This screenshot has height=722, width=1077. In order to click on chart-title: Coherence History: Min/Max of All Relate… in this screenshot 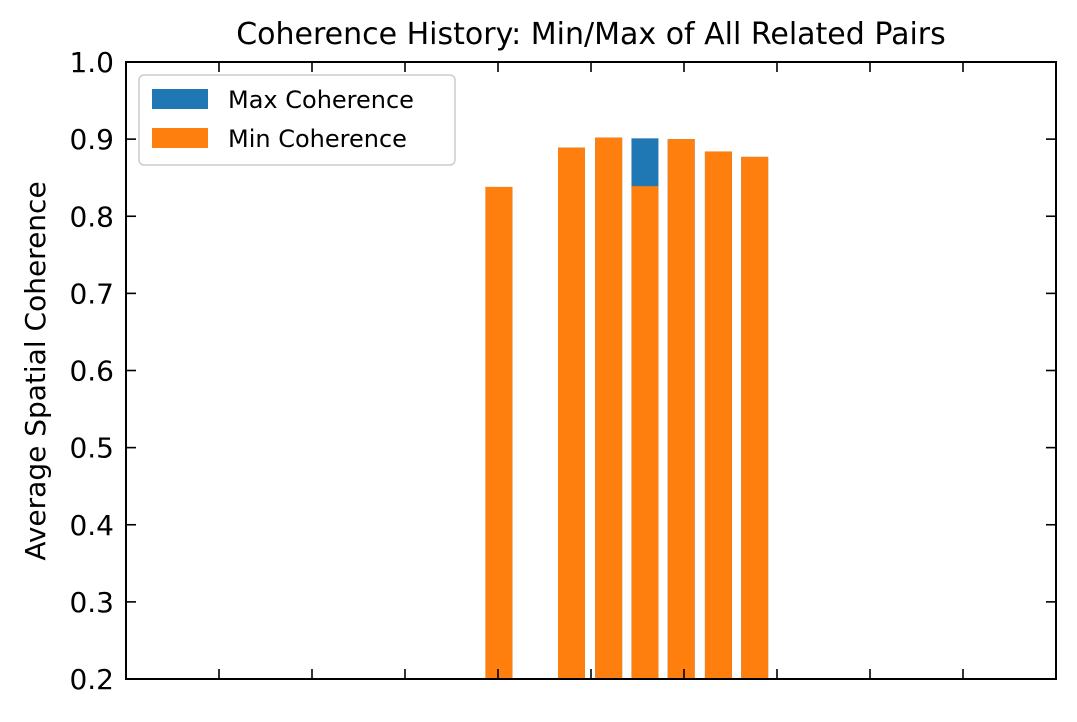, I will do `click(591, 34)`.